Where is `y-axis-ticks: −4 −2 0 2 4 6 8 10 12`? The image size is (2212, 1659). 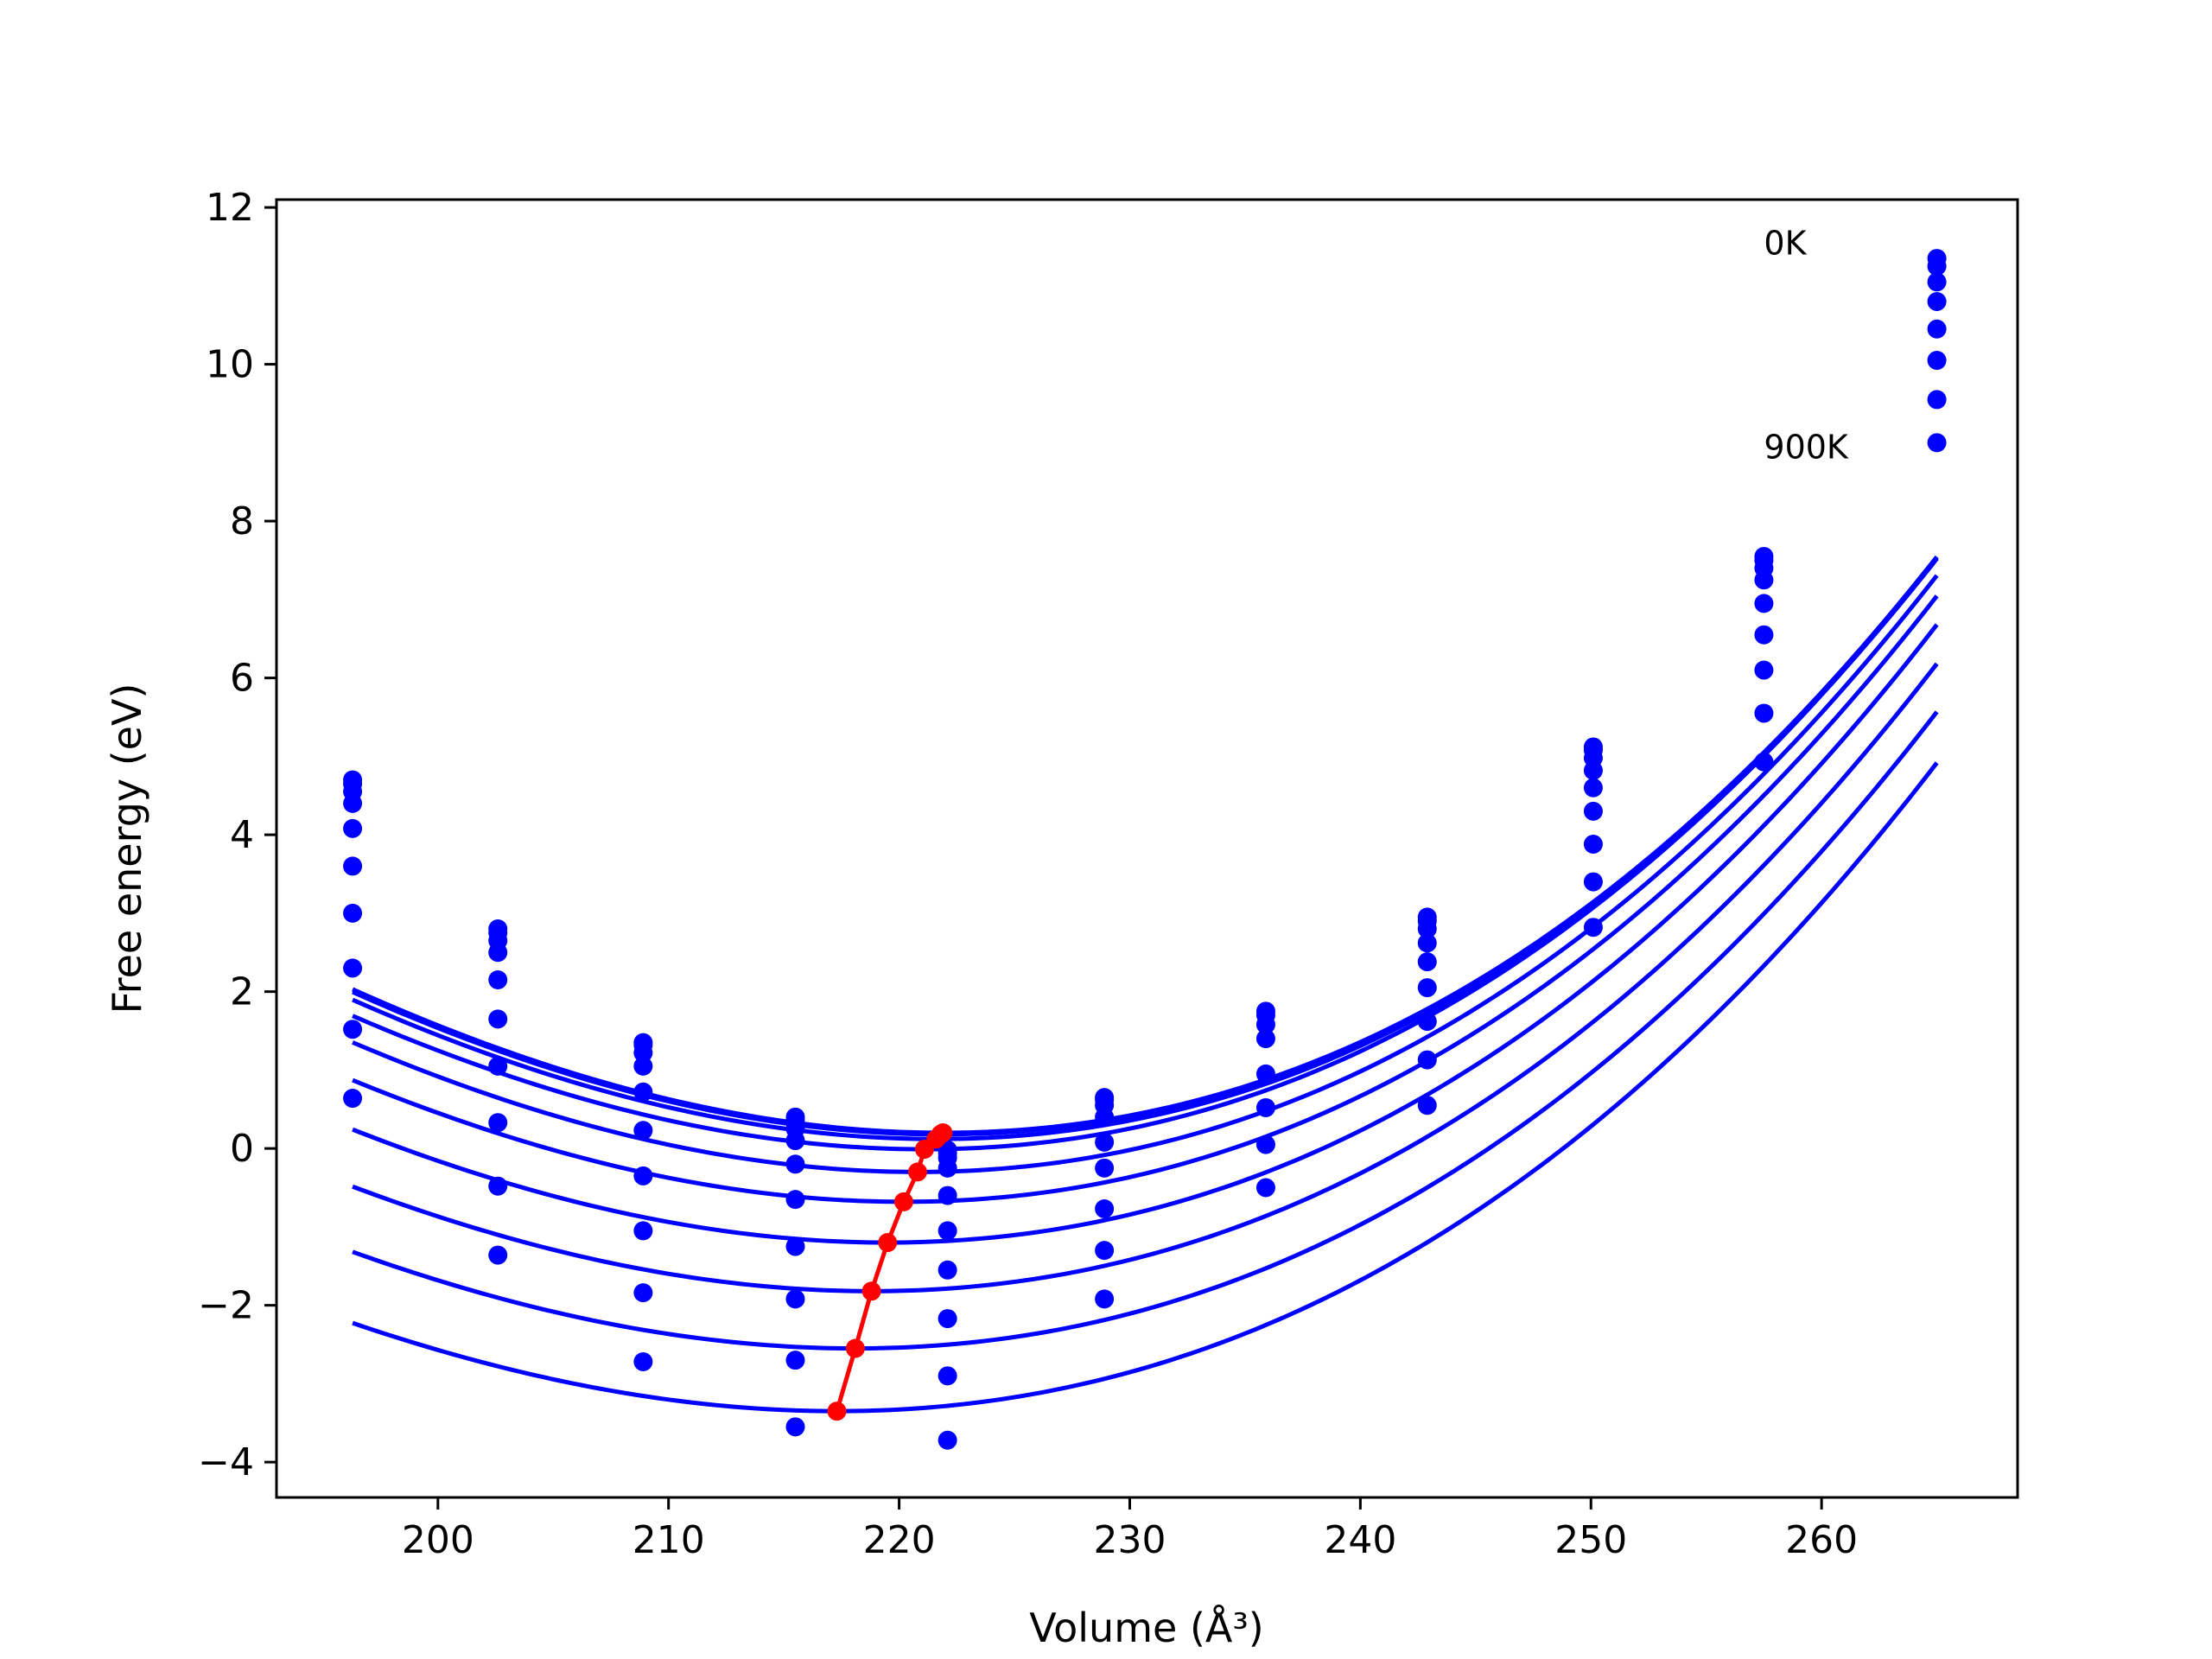
y-axis-ticks: −4 −2 0 2 4 6 8 10 12 is located at coordinates (237, 835).